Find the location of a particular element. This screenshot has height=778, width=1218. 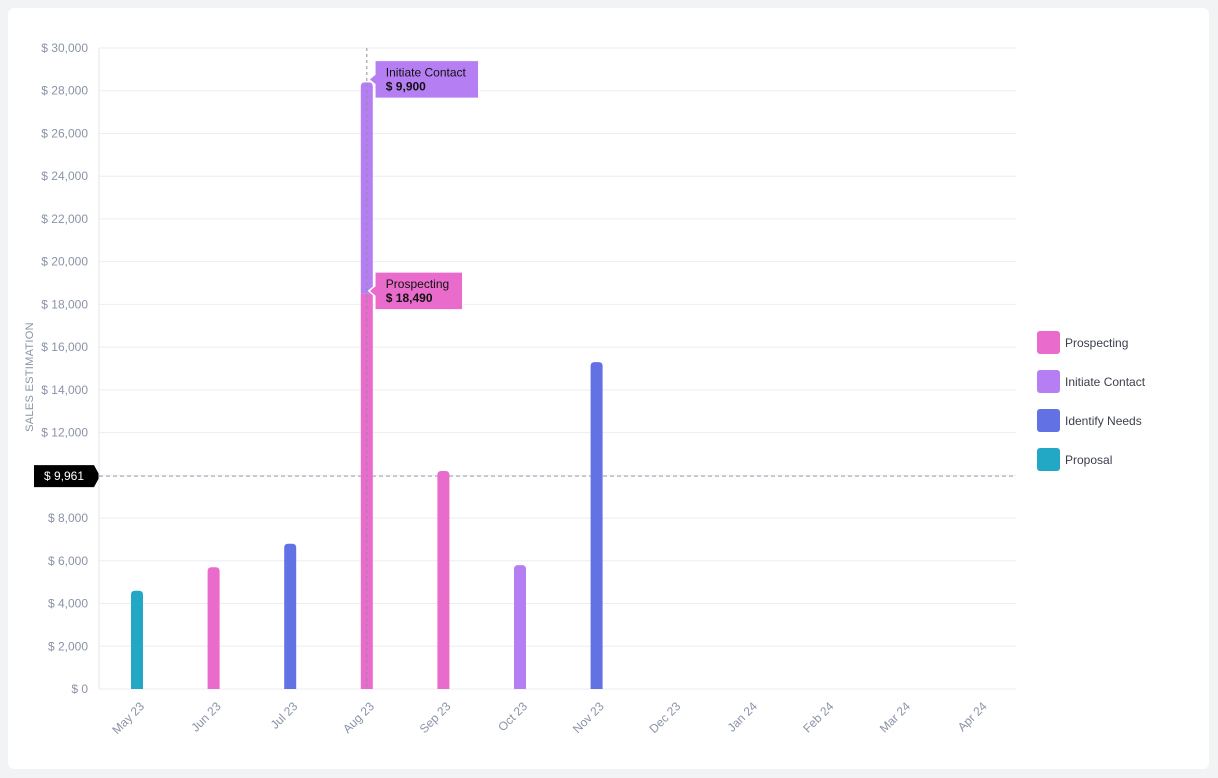

legend-item-prospecting: Prospecting is located at coordinates (1122, 342).